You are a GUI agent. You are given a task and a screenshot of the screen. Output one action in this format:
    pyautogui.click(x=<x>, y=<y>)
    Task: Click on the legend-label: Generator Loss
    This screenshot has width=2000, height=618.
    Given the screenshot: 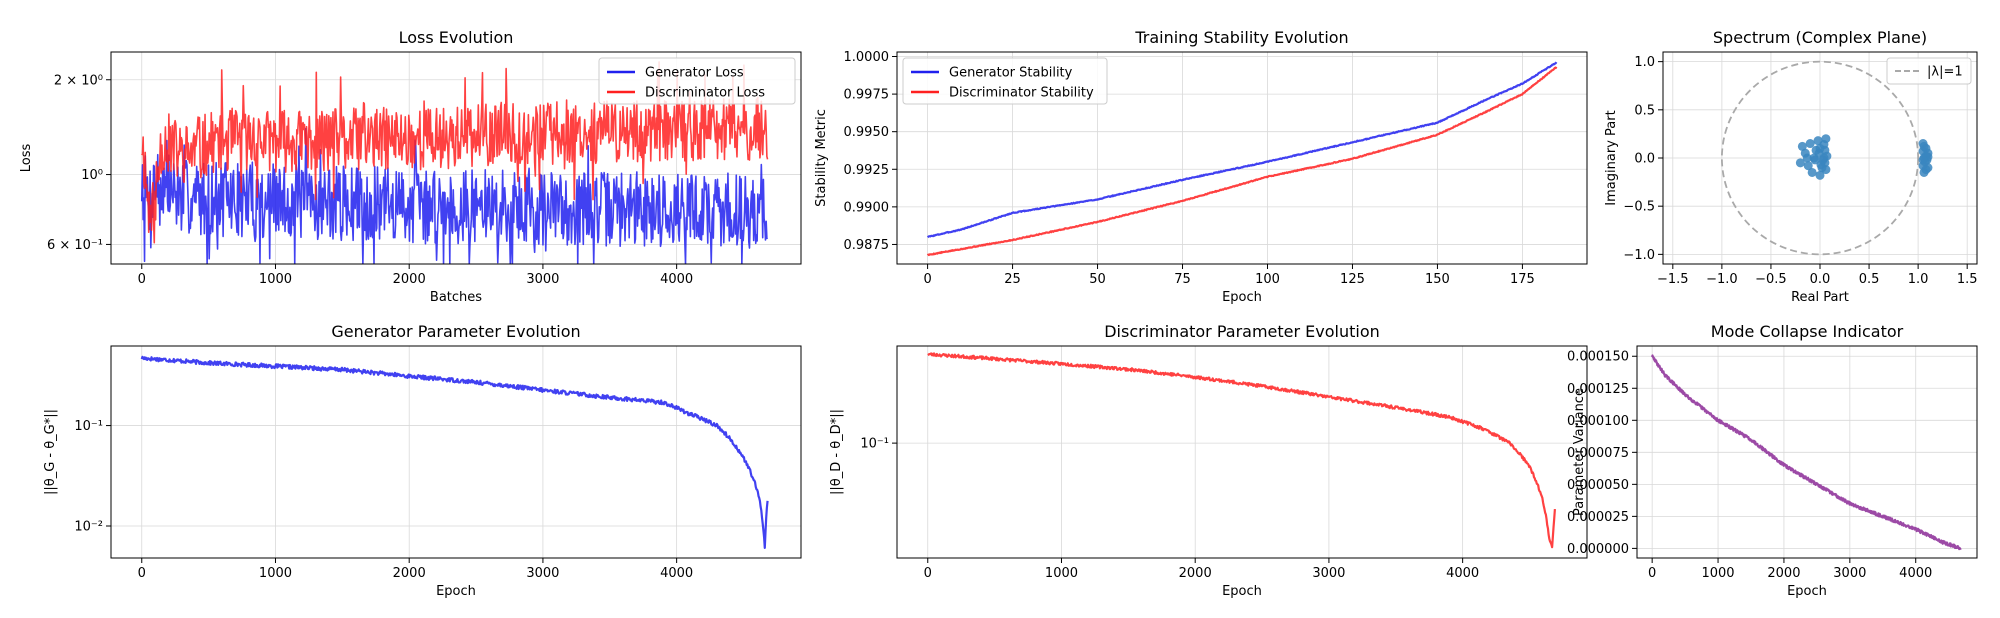 What is the action you would take?
    pyautogui.click(x=694, y=73)
    